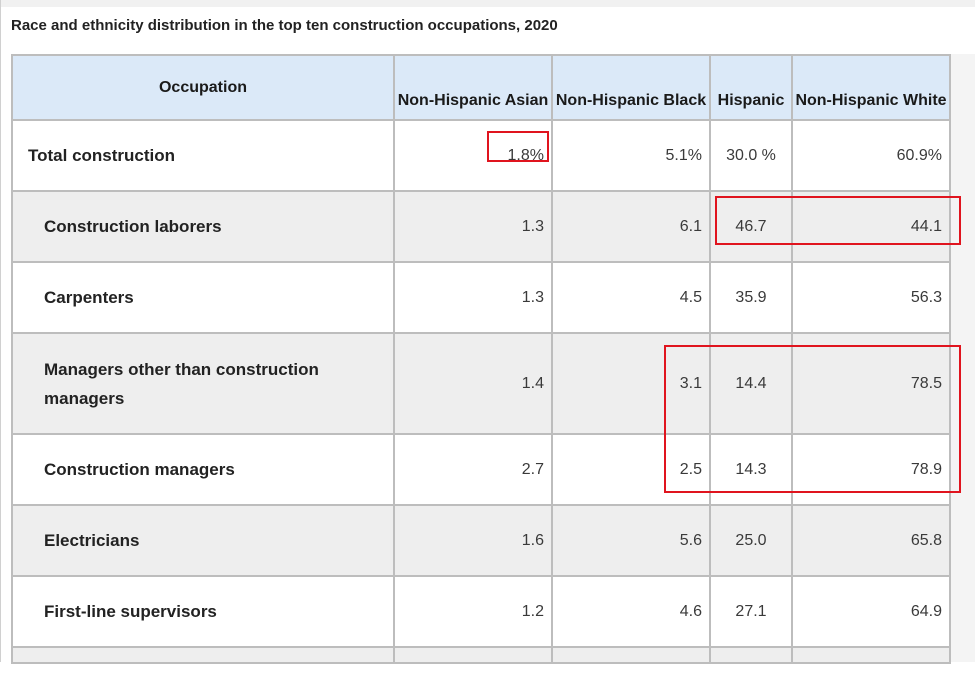 This screenshot has width=975, height=678. I want to click on cell-asian: 1.8%, so click(473, 155).